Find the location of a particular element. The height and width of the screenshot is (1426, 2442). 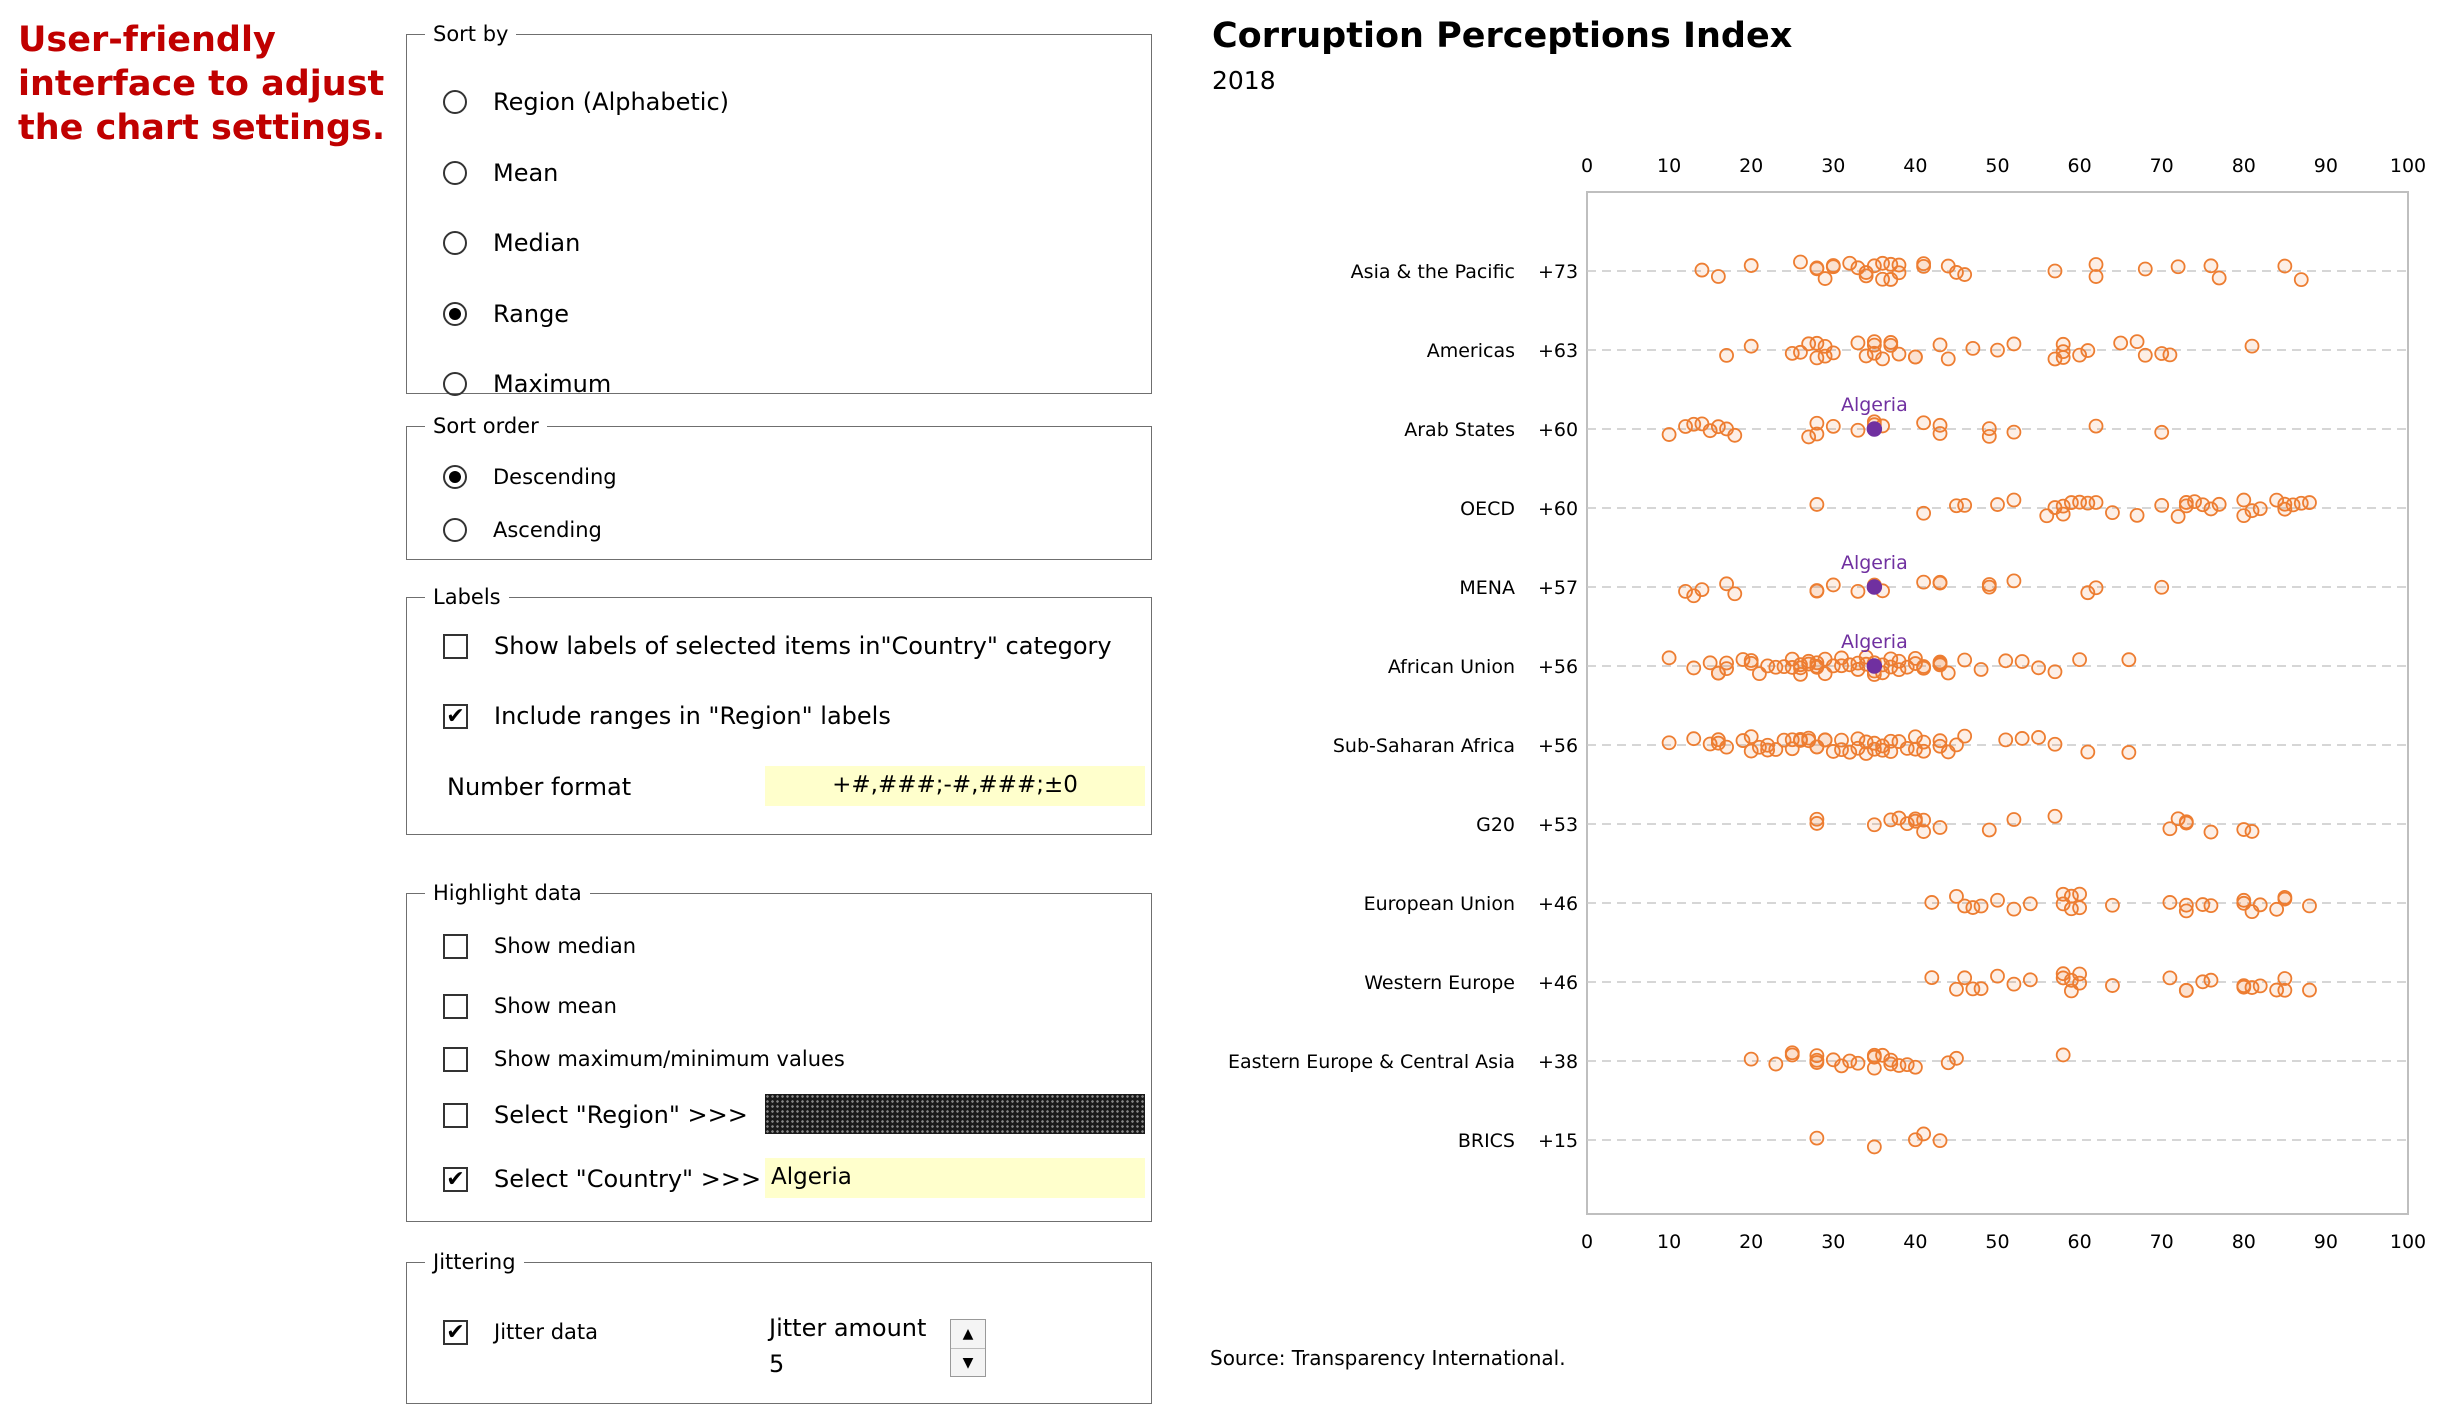

x-tick-label-top: 50 is located at coordinates (1997, 166).